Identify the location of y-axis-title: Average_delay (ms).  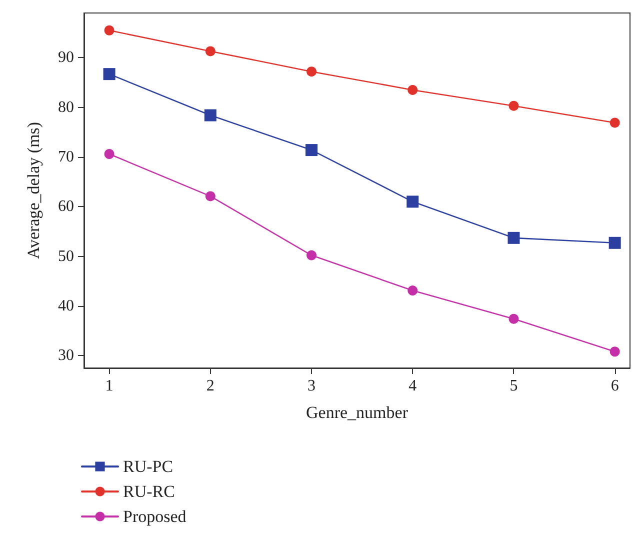
(33, 191).